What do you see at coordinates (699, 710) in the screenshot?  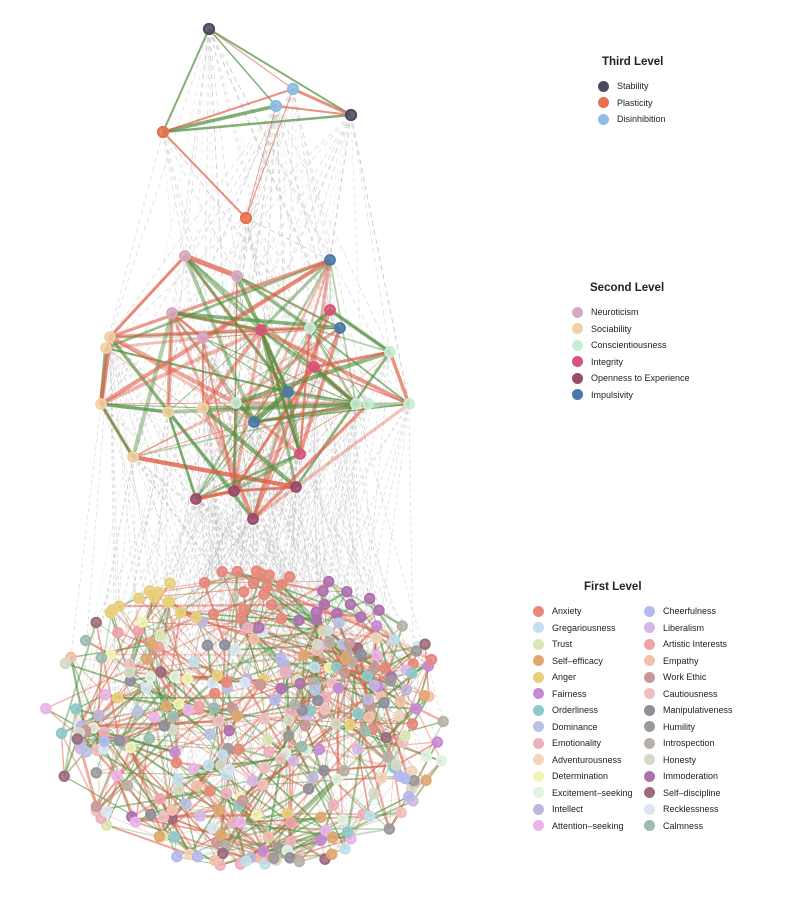 I see `legend-item: Manipulativeness` at bounding box center [699, 710].